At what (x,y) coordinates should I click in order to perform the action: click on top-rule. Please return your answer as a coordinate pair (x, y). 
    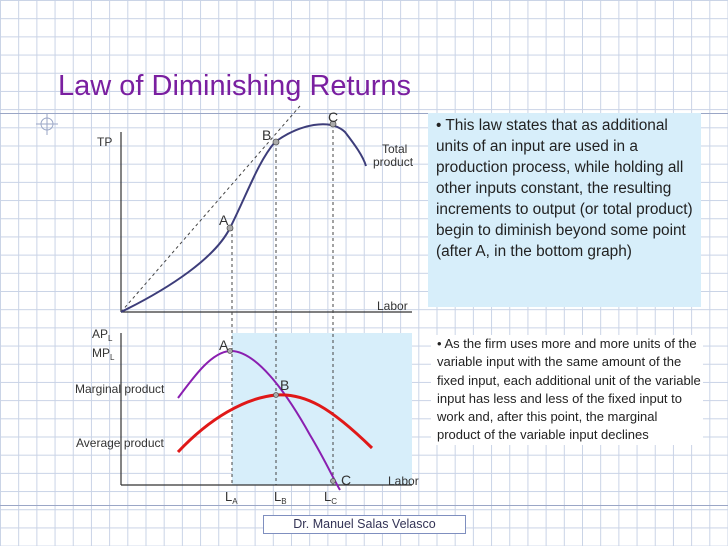
    Looking at the image, I should click on (364, 113).